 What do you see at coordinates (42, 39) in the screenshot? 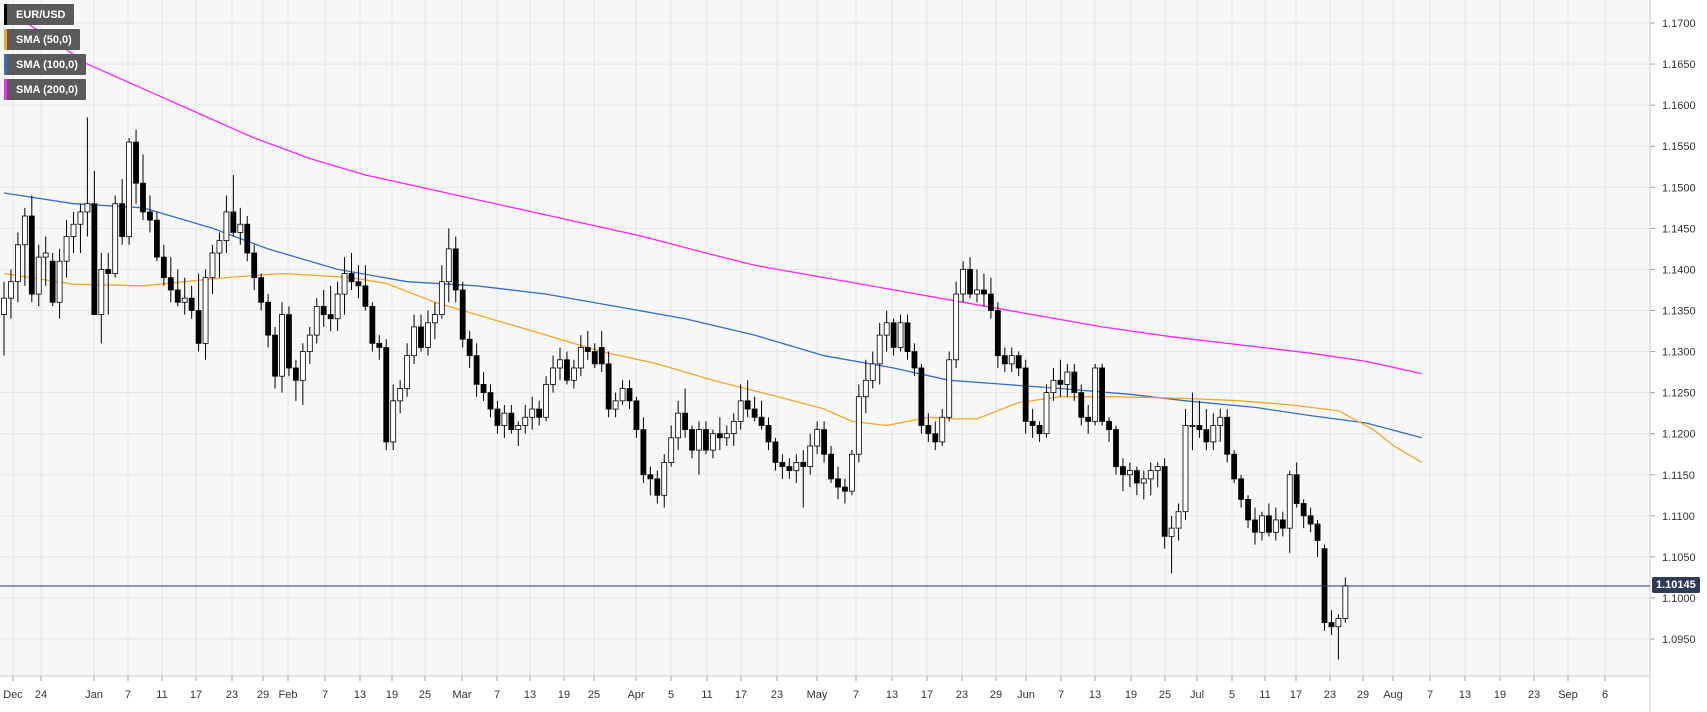
I see `legend-item-sma50: SMA (50,0)` at bounding box center [42, 39].